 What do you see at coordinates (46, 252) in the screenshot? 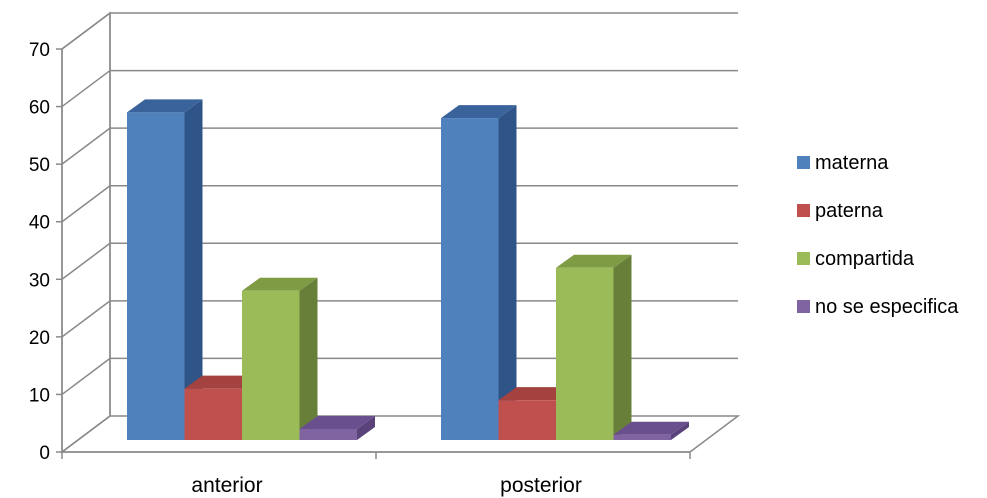
I see `y-axis: 0 10 20 30 40 50 60 70` at bounding box center [46, 252].